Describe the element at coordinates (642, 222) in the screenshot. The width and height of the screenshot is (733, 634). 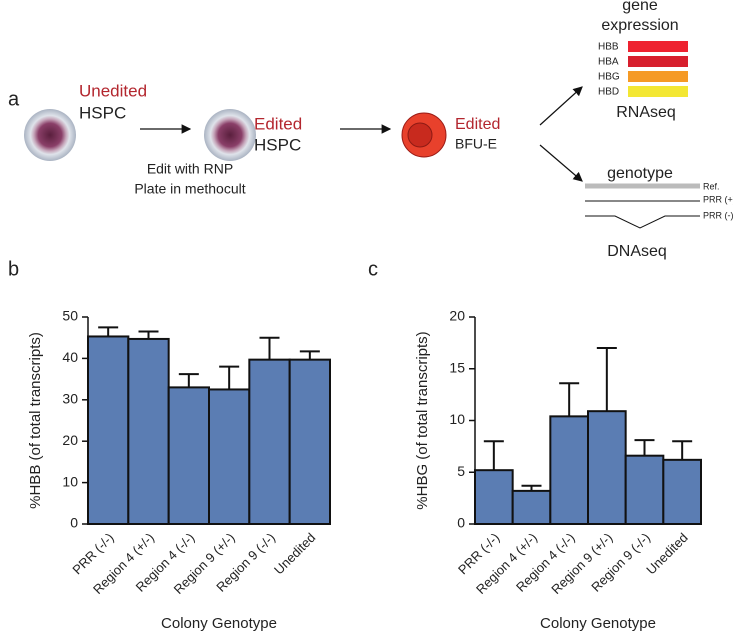
I see `track` at that location.